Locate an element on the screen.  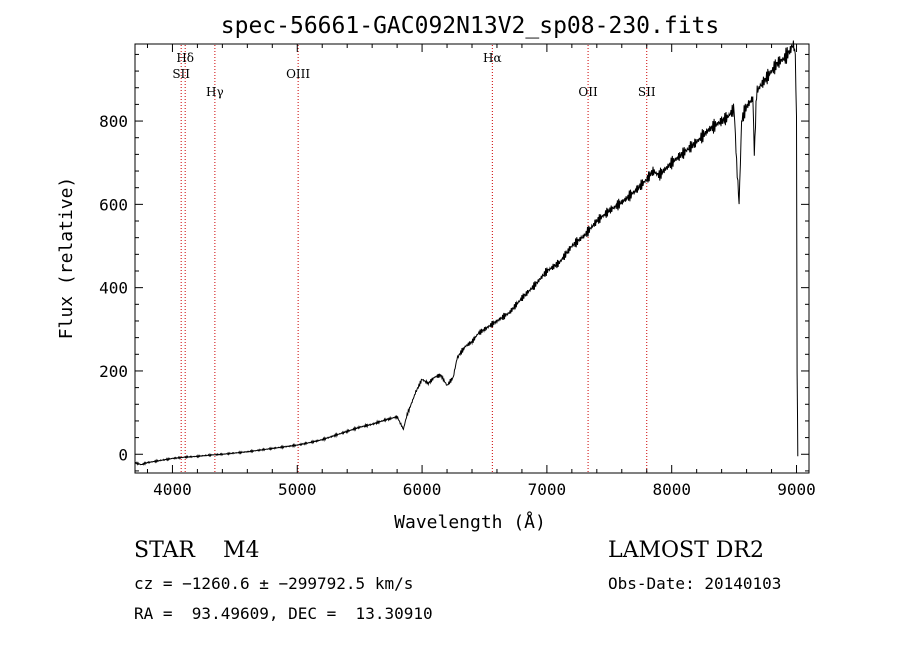
x-tick-label: 5000 is located at coordinates (297, 489).